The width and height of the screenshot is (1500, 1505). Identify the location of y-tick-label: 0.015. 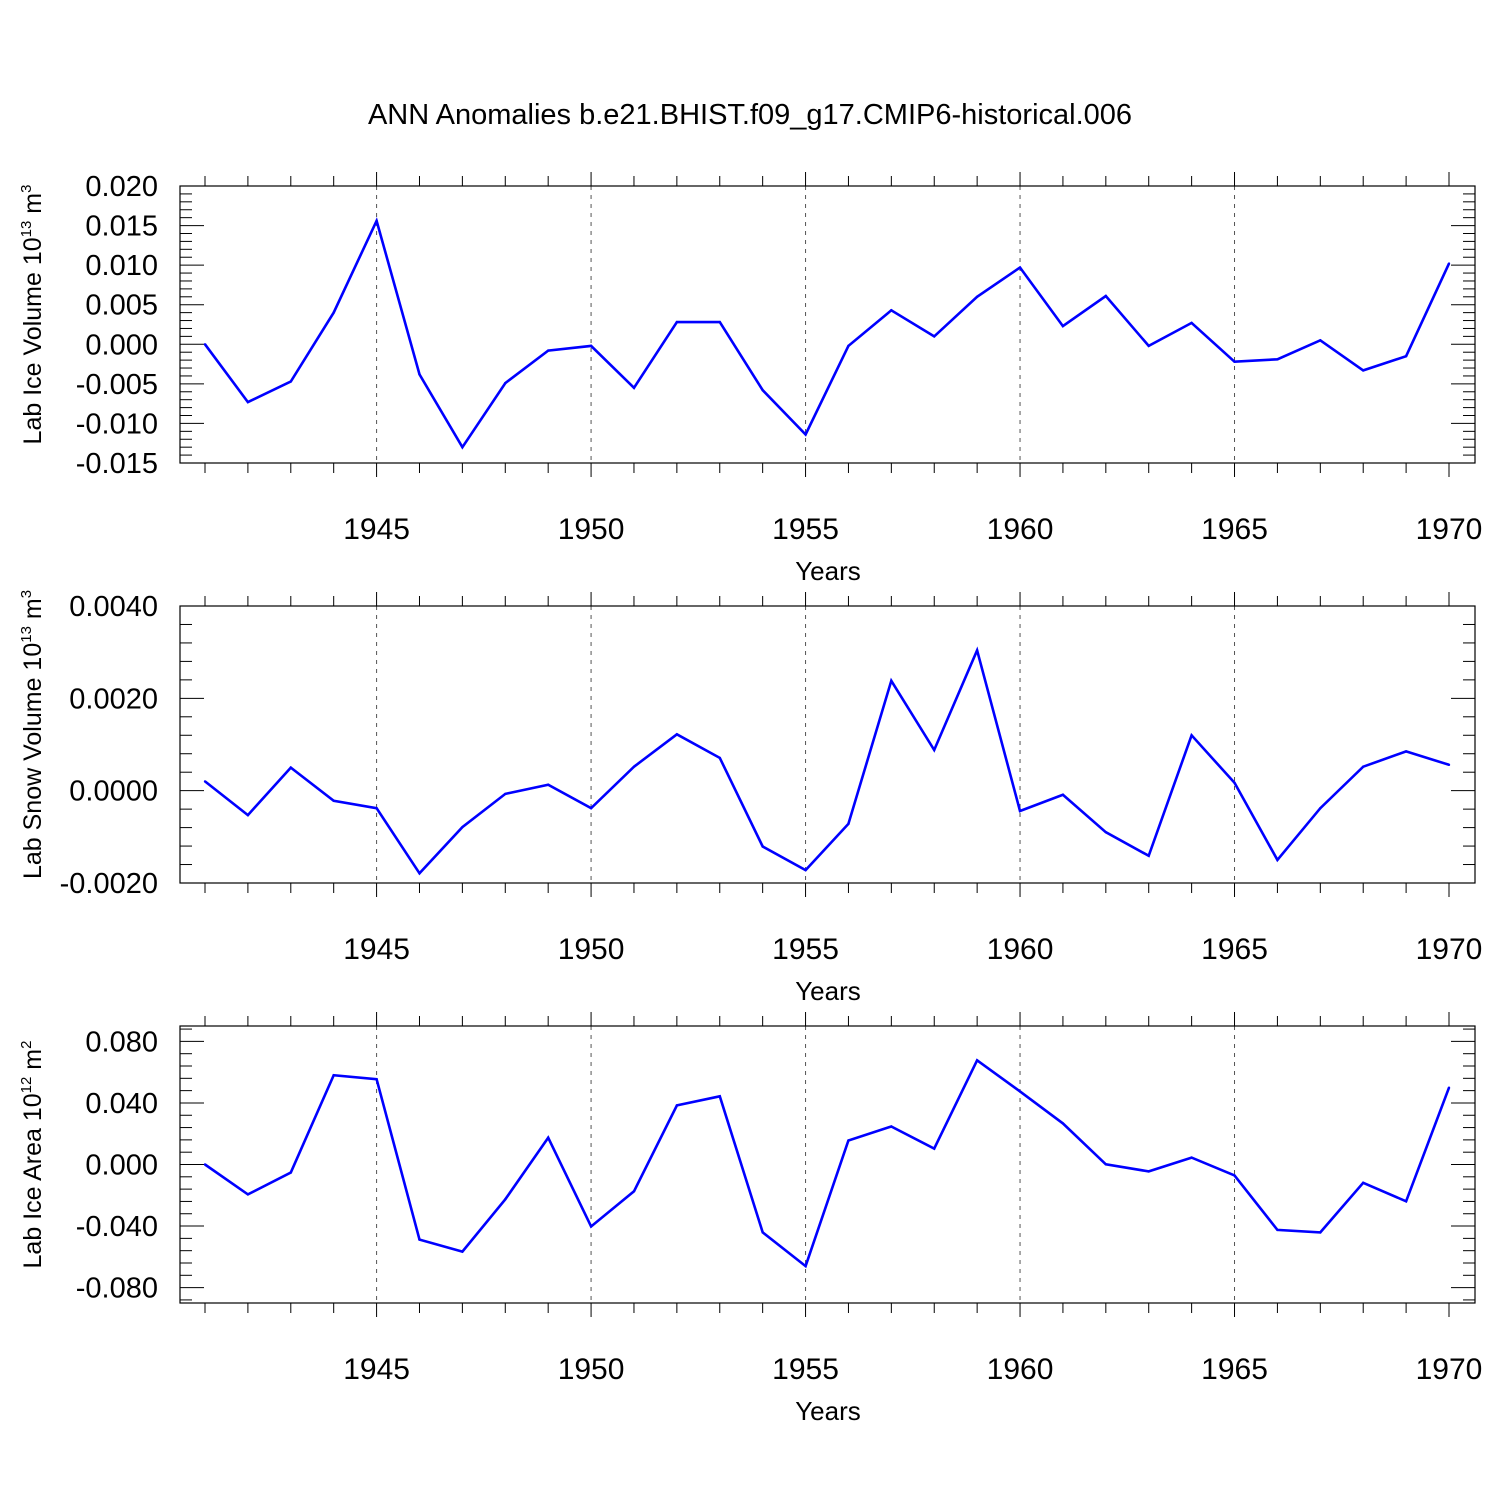
(121, 227).